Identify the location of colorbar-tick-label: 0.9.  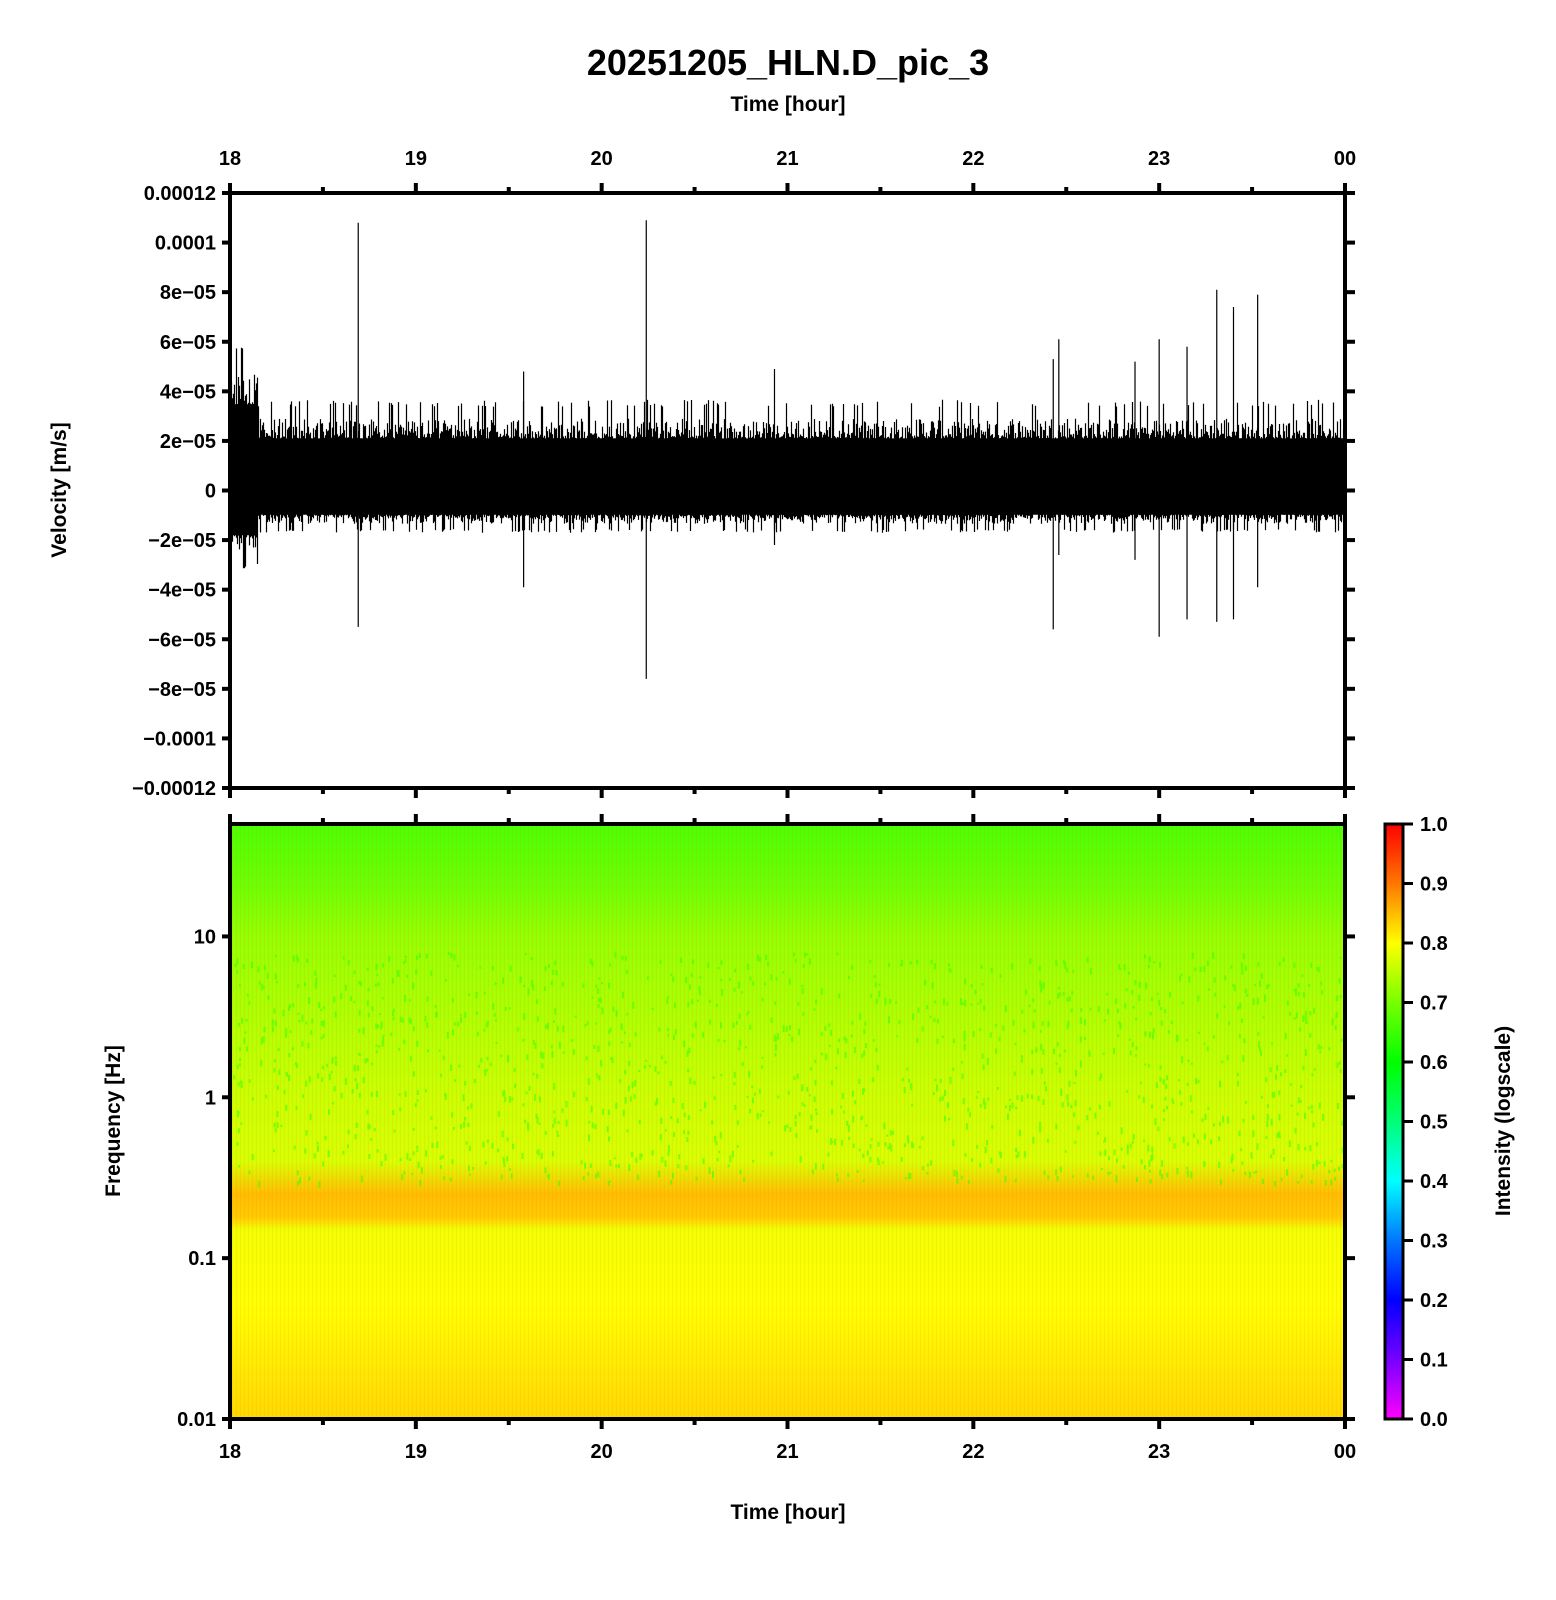
(1434, 885).